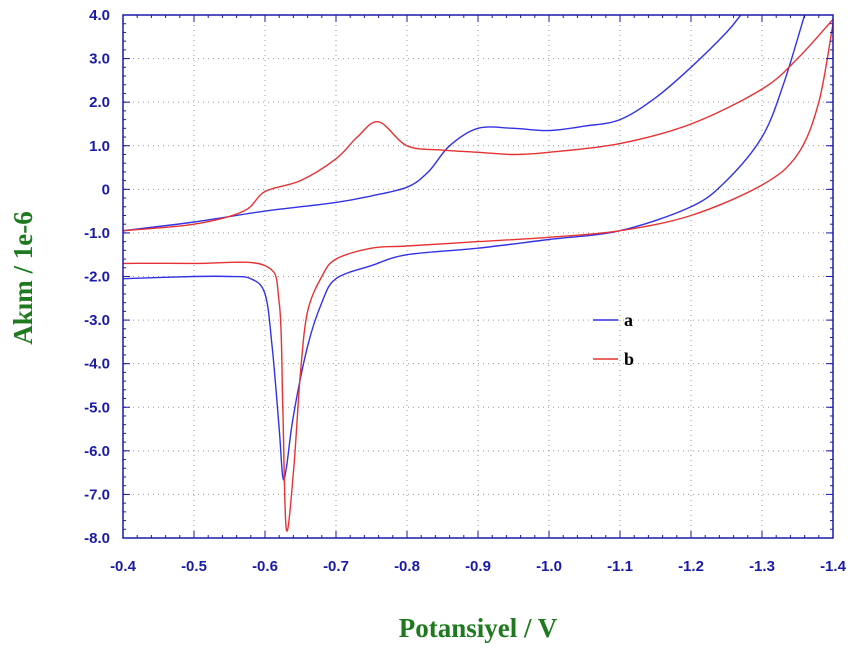 This screenshot has width=848, height=655. I want to click on x-tick-label: -1.2, so click(691, 566).